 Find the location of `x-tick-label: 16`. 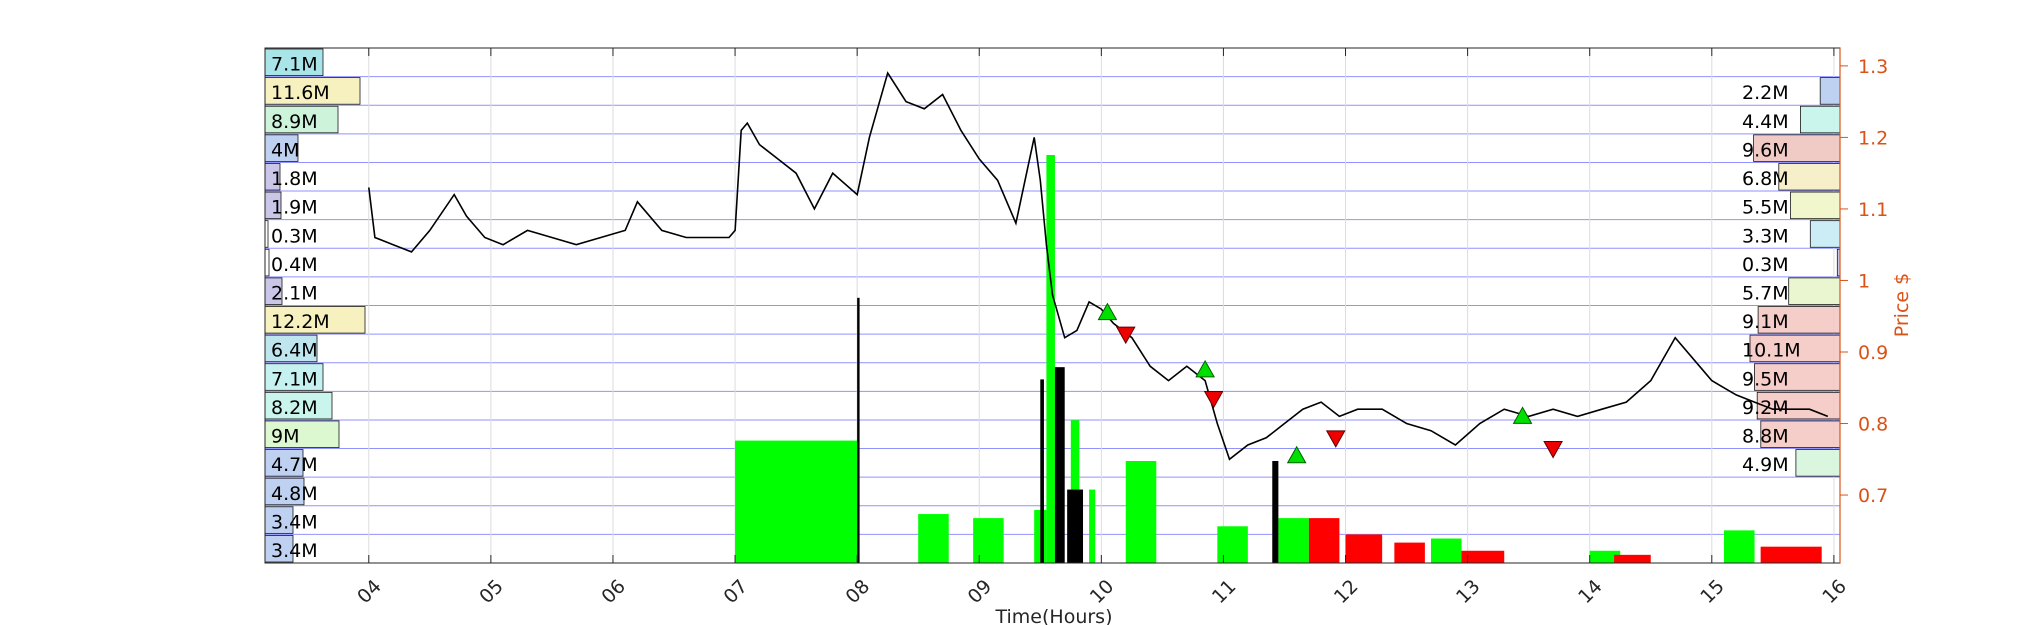

x-tick-label: 16 is located at coordinates (1834, 591).